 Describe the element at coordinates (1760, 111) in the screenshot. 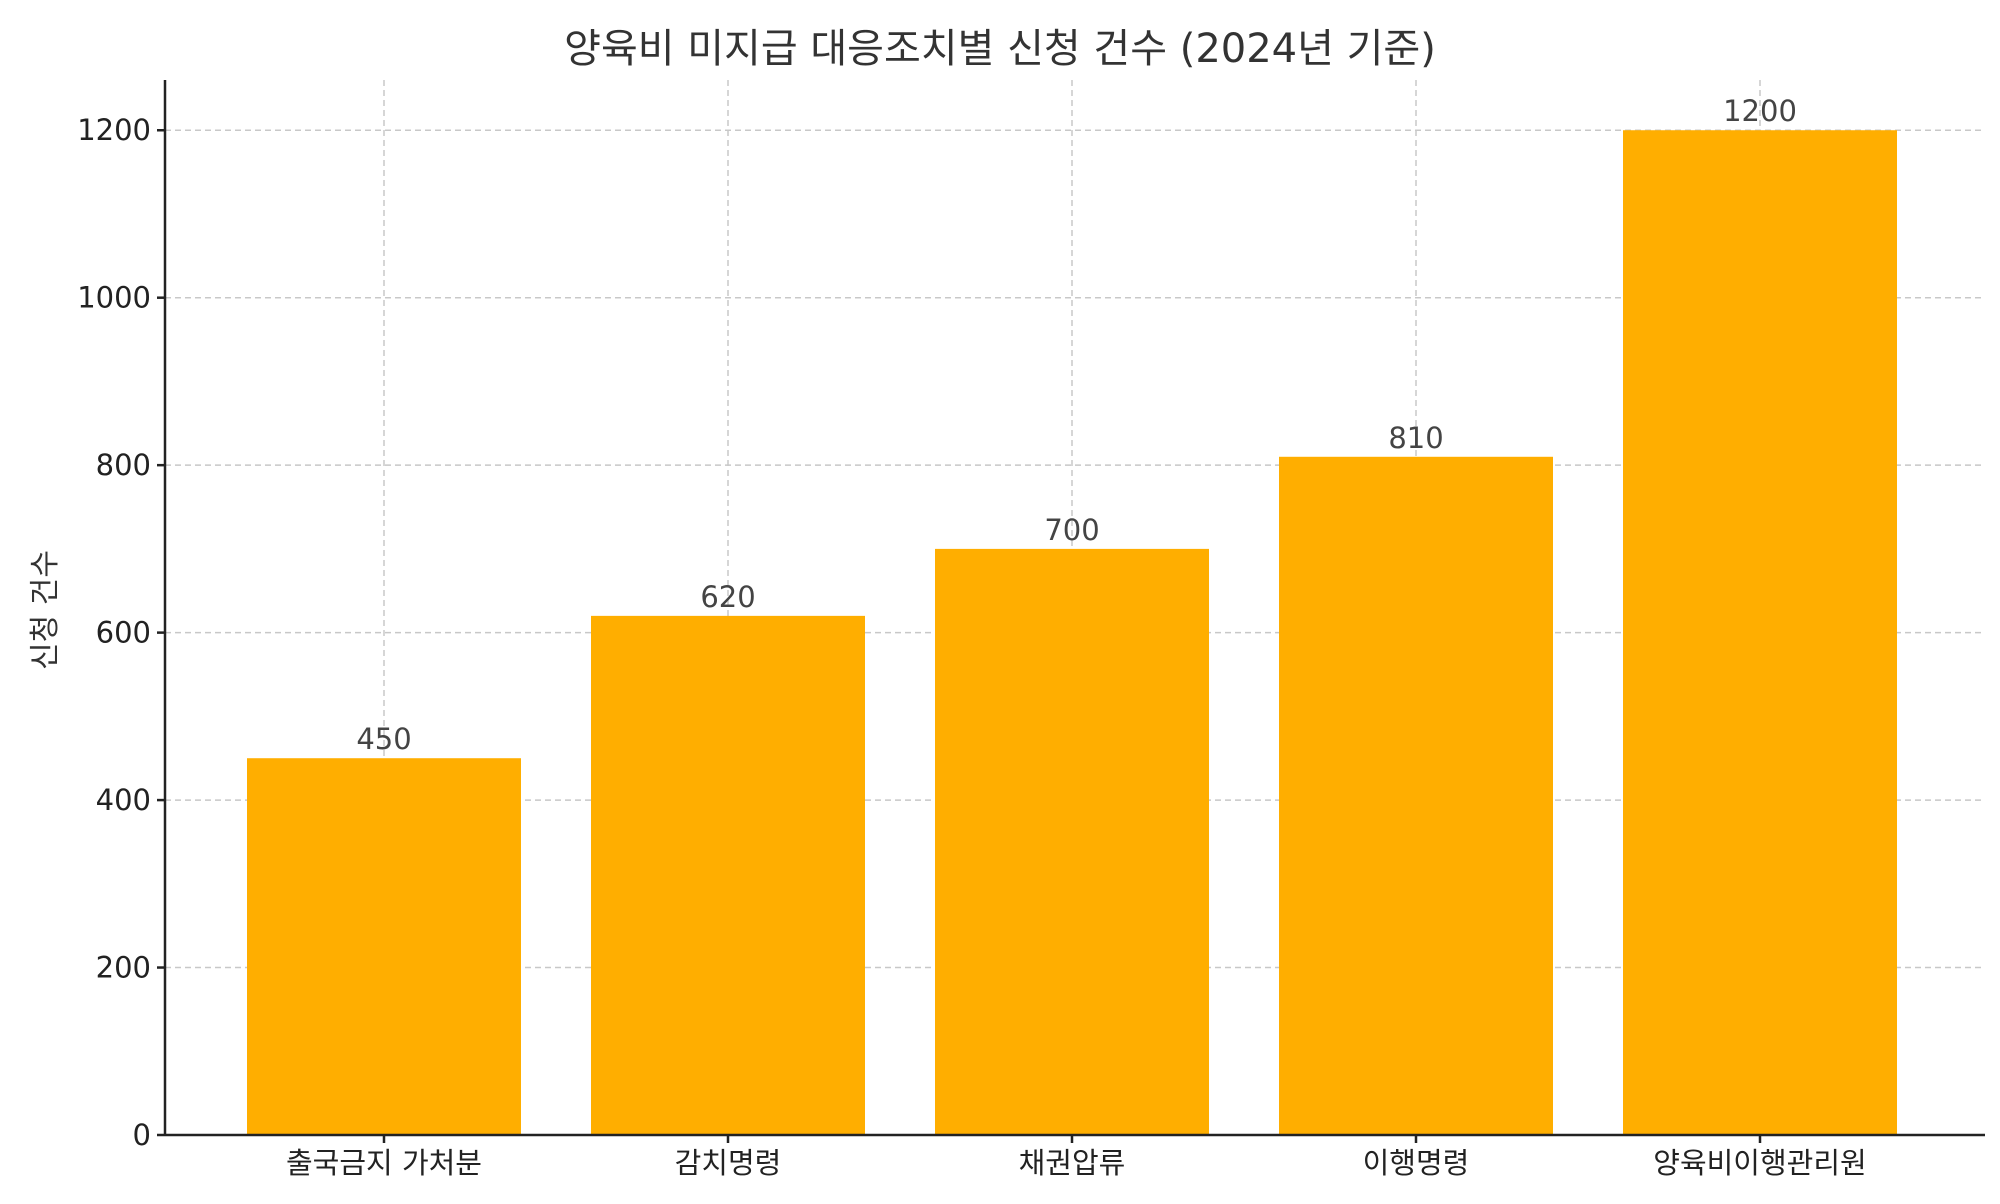

I see `bar-value-label: 1200` at that location.